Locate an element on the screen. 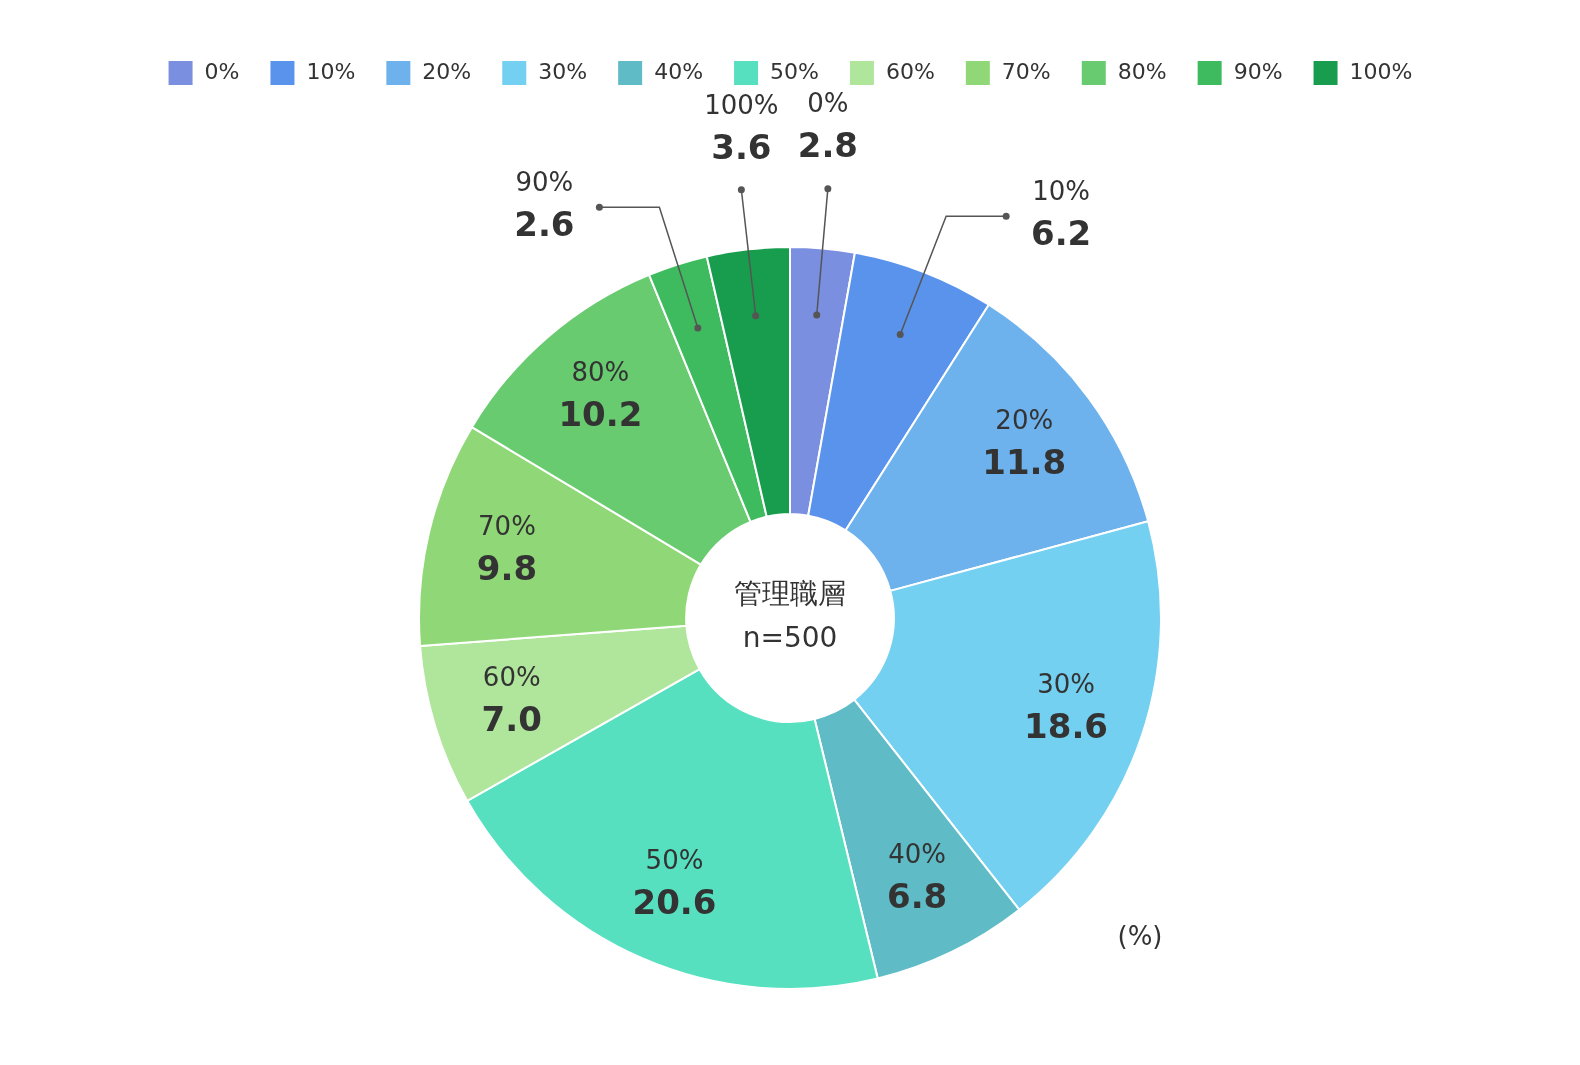 This screenshot has width=1580, height=1065. legend-label: 80% is located at coordinates (1142, 71).